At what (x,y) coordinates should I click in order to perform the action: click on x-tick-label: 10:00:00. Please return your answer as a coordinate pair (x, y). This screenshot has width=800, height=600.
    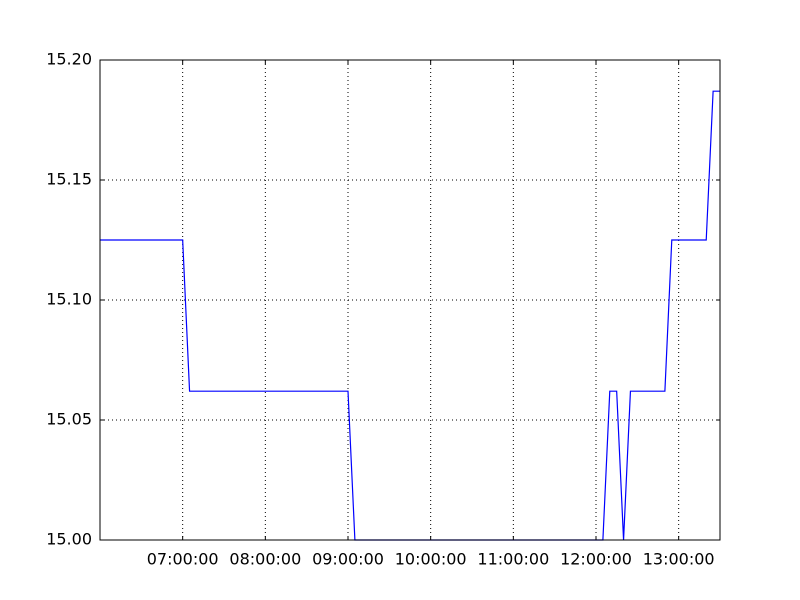
    Looking at the image, I should click on (431, 559).